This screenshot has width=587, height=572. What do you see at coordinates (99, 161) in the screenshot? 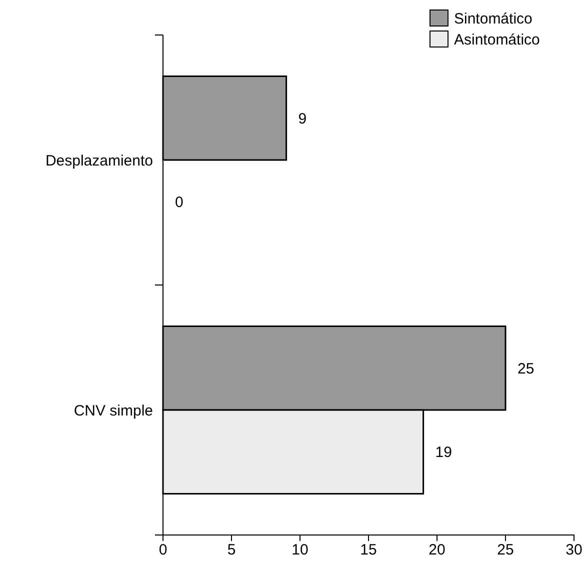
I see `y-tick-label: Desplazamiento` at bounding box center [99, 161].